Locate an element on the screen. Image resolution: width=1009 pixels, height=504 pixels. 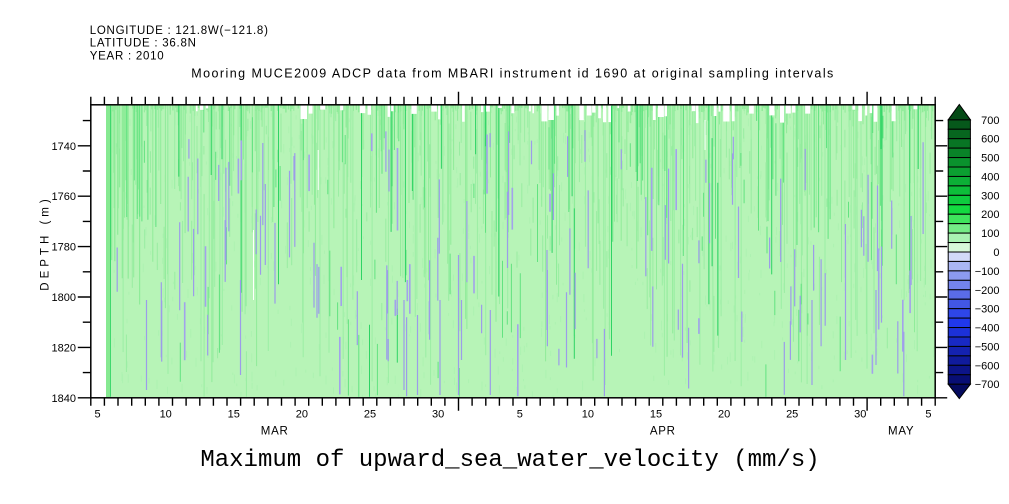
svg-text: 100 is located at coordinates (990, 234).